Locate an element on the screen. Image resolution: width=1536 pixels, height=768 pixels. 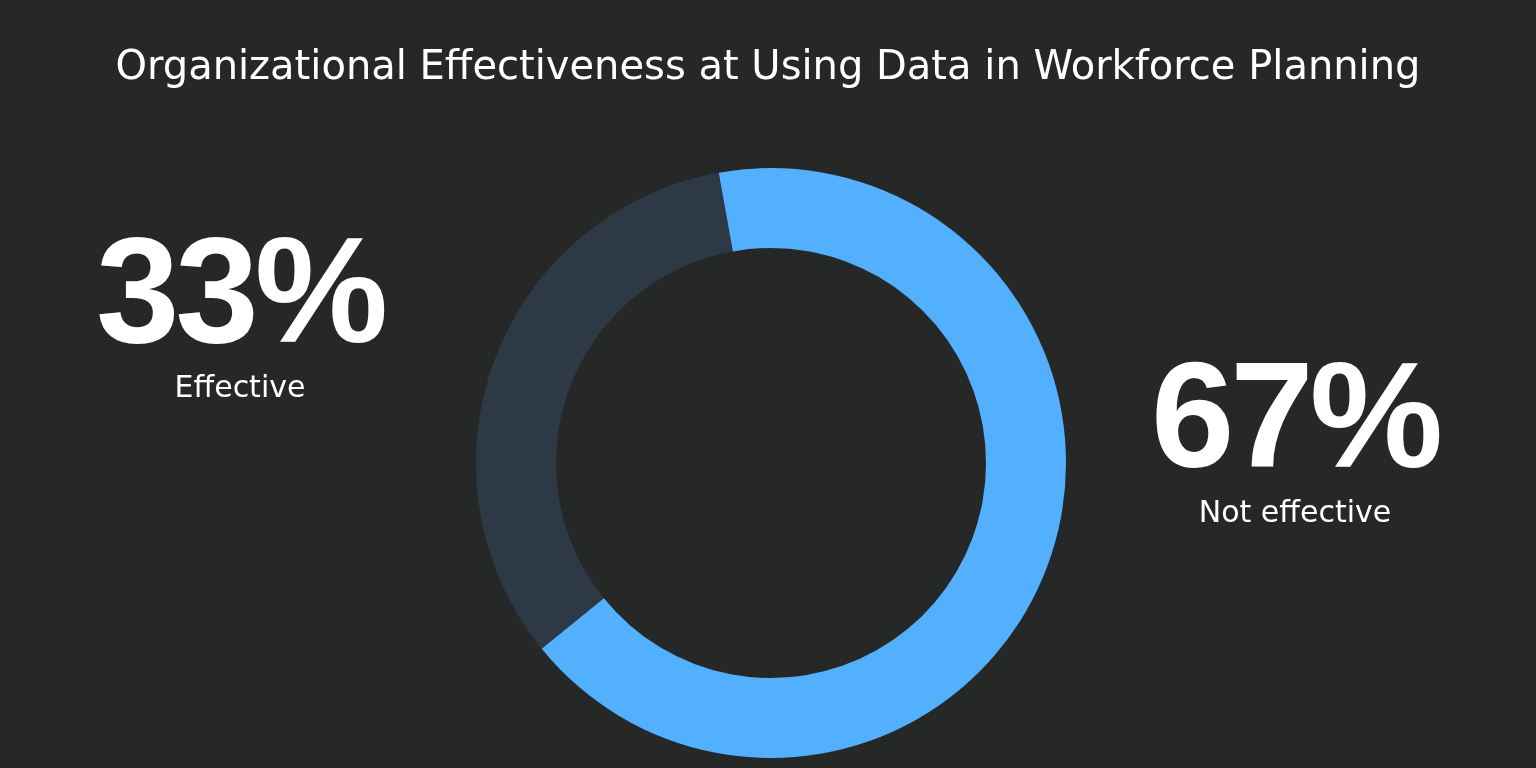
donut-slice is located at coordinates (604, 410).